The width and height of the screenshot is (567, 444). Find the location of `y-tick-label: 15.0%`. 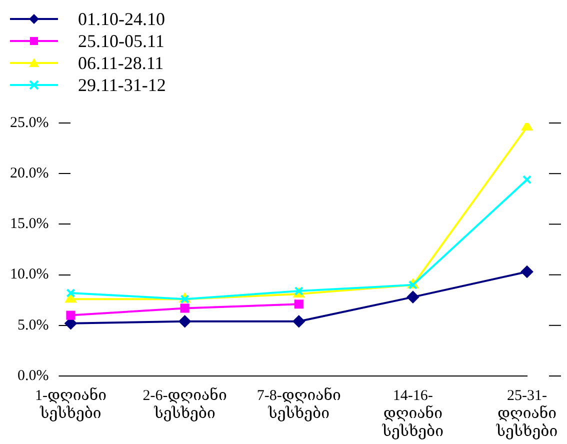

y-tick-label: 15.0% is located at coordinates (29, 224).